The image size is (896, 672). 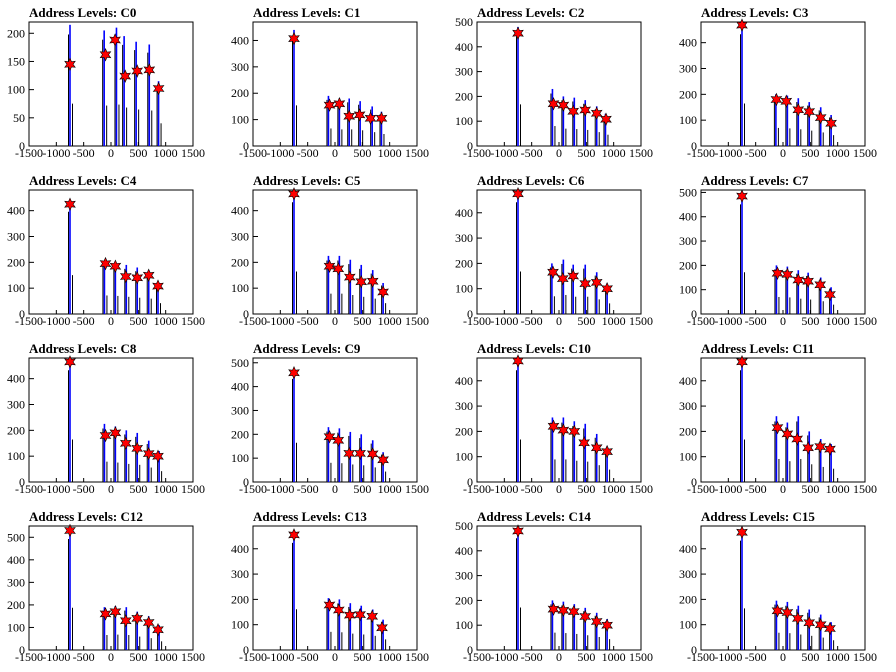 What do you see at coordinates (534, 348) in the screenshot?
I see `chart-title: Address Levels: C10` at bounding box center [534, 348].